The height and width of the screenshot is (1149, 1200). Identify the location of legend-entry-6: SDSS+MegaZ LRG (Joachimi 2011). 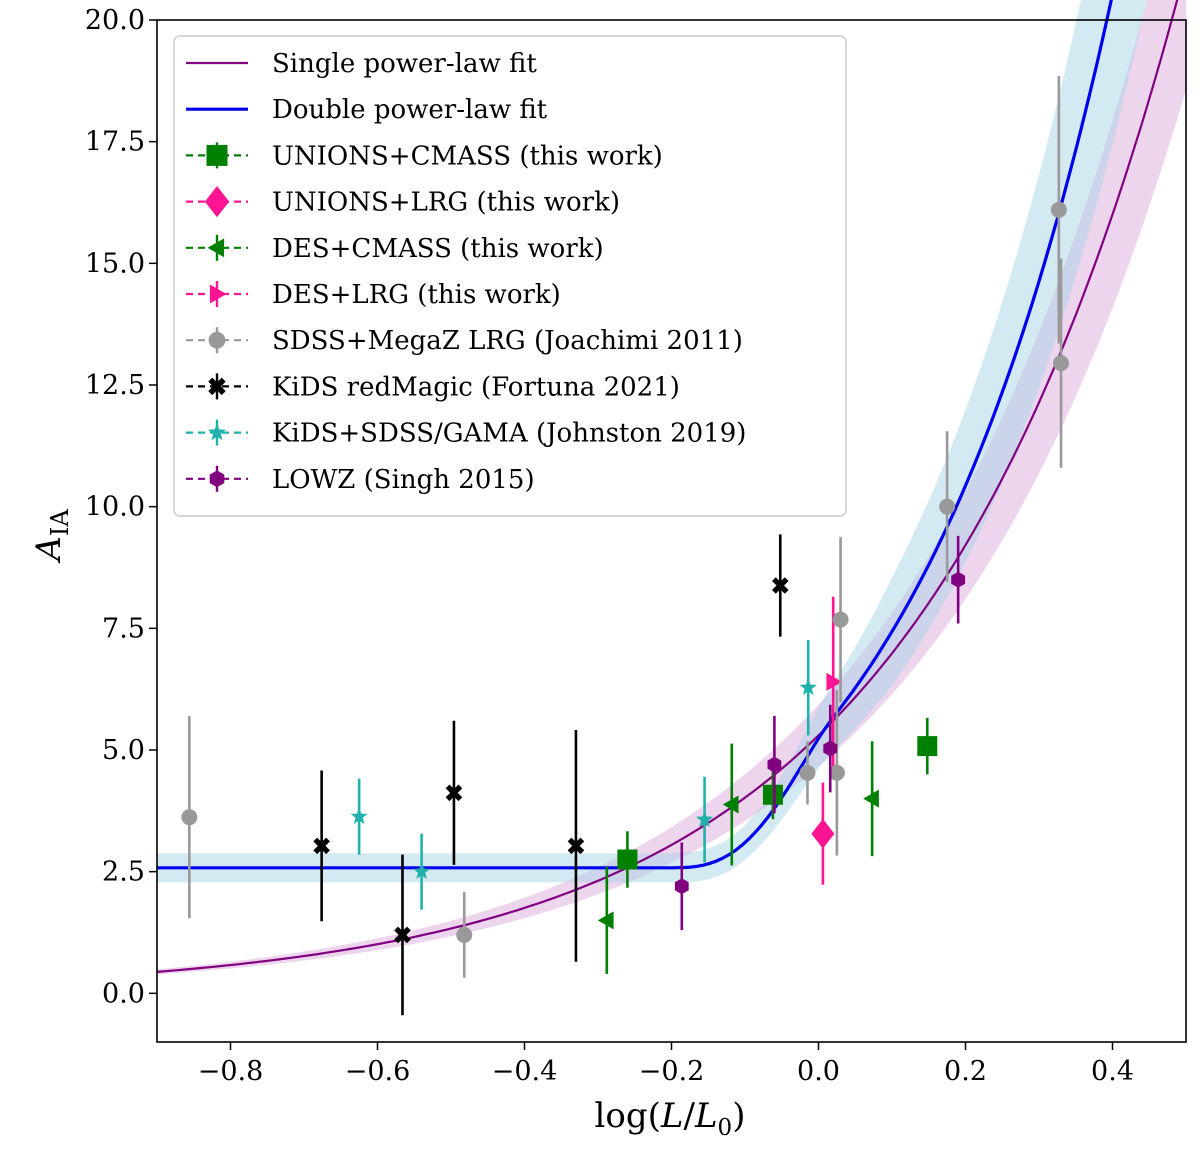
(464, 341).